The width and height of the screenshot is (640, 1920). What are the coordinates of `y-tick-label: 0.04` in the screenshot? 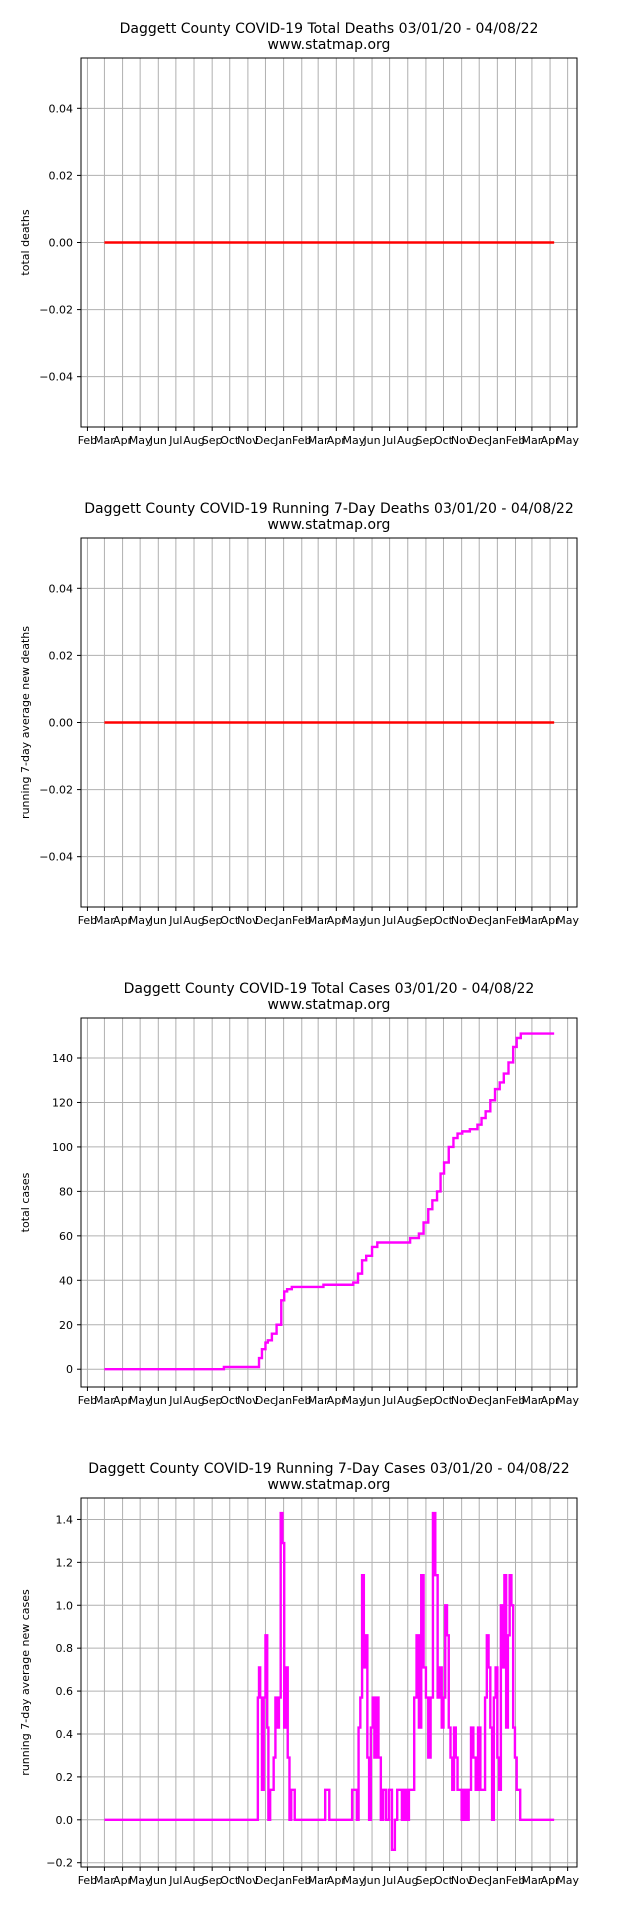 It's located at (61, 108).